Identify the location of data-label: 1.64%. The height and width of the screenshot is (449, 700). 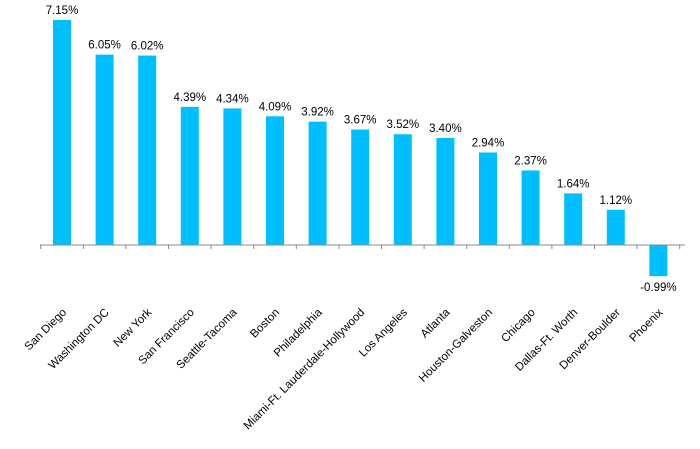
(573, 184).